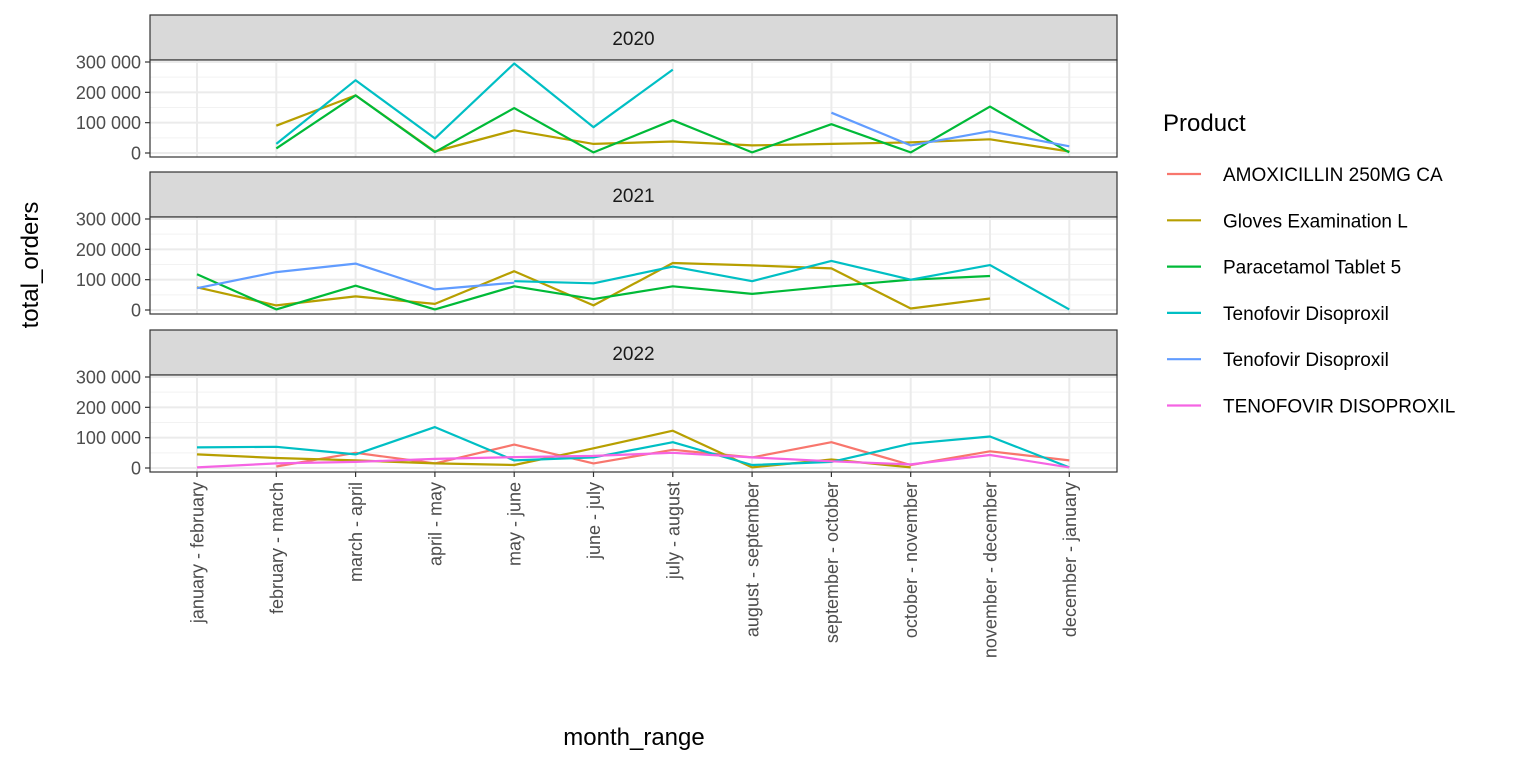 This screenshot has width=1536, height=768. I want to click on x-tick-label: september - october, so click(832, 562).